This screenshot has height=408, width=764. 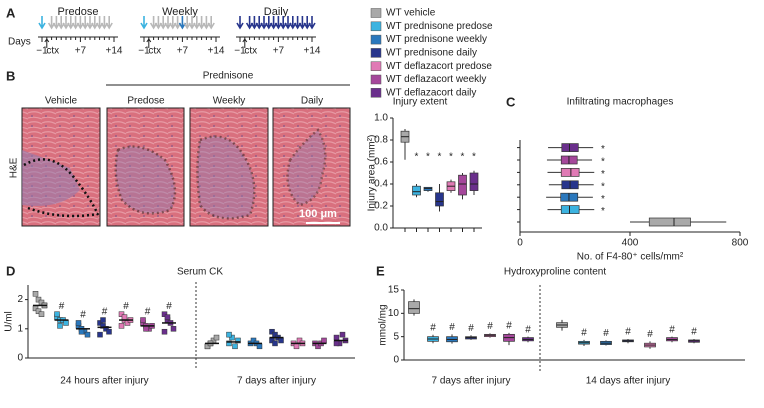 What do you see at coordinates (78, 12) in the screenshot?
I see `timeline-title: Predose` at bounding box center [78, 12].